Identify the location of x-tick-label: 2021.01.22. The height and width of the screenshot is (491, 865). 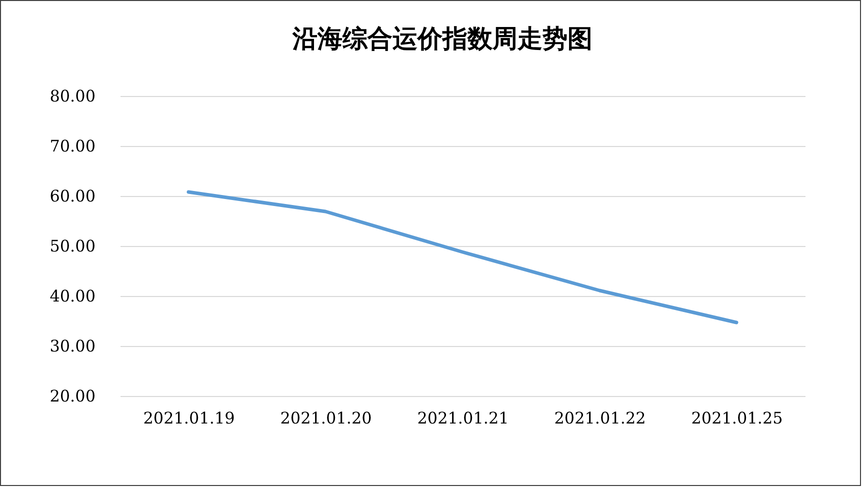
(600, 418).